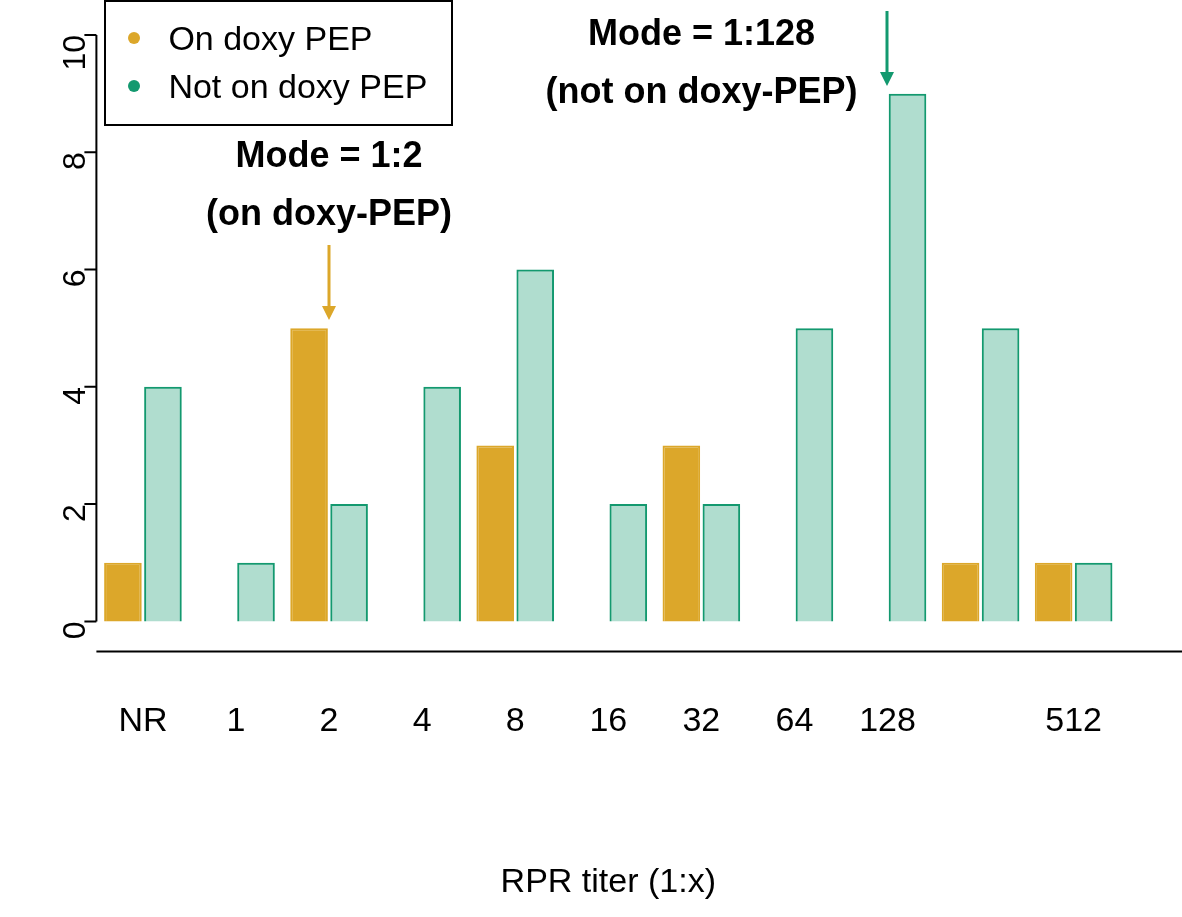  I want to click on y-tick-label: 10, so click(74, 53).